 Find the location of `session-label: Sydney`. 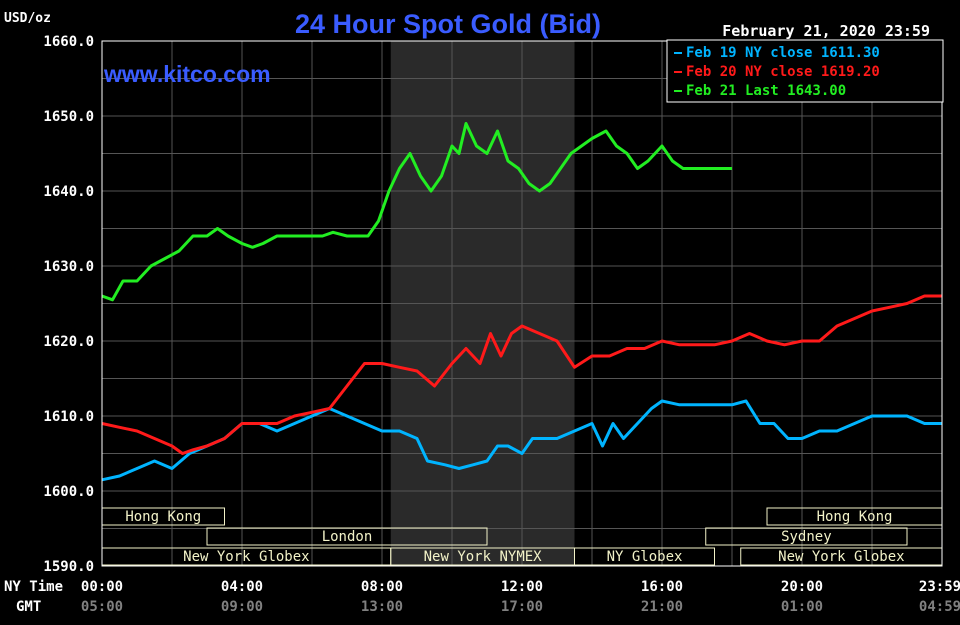

session-label: Sydney is located at coordinates (806, 537).